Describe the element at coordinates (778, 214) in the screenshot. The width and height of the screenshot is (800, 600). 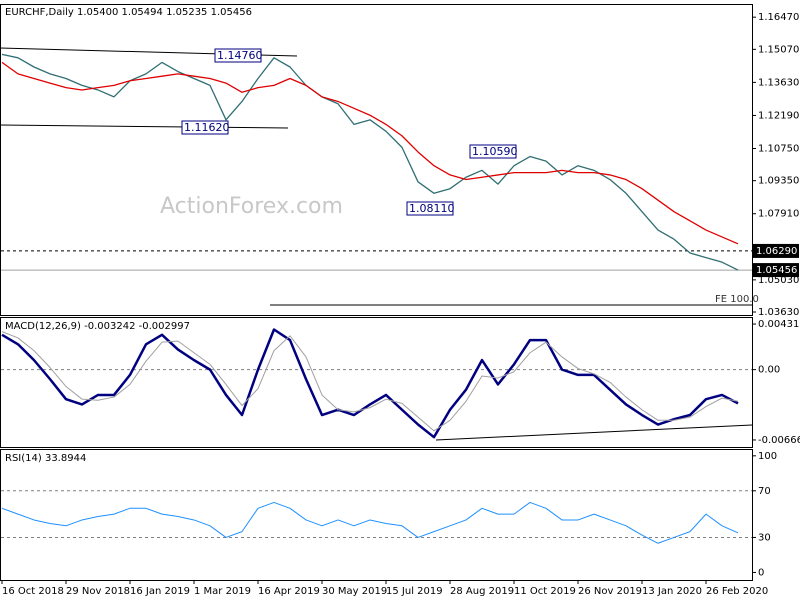
I see `y-tick-label: 1.07910` at that location.